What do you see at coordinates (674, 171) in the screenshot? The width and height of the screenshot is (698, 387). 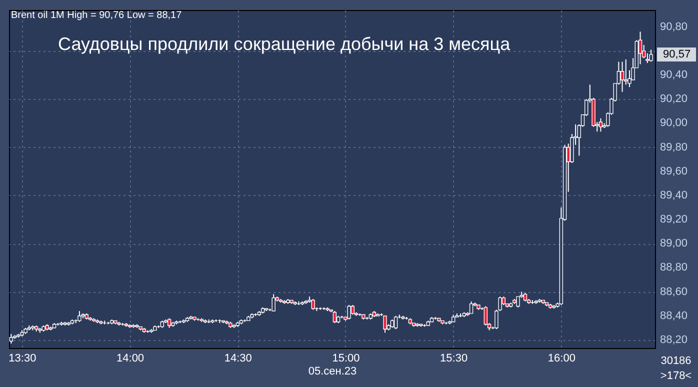 I see `y-tick-label: 89,60` at bounding box center [674, 171].